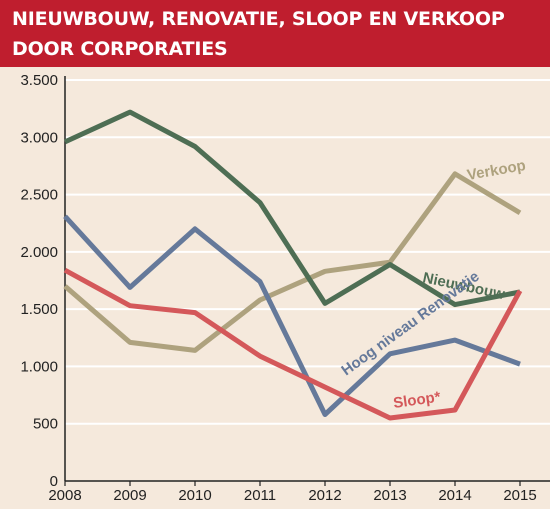 The image size is (550, 509). Describe the element at coordinates (54, 481) in the screenshot. I see `y-tick-label: 0` at that location.